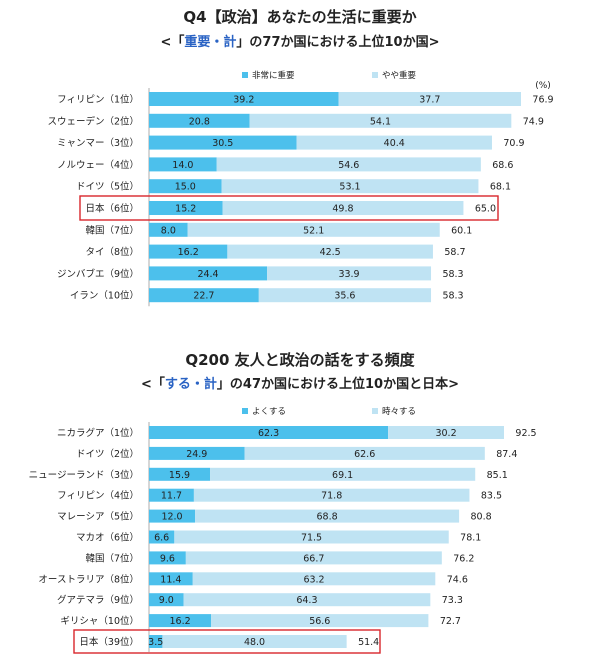  I want to click on chart1-value-label-dark: 39.2, so click(243, 100).